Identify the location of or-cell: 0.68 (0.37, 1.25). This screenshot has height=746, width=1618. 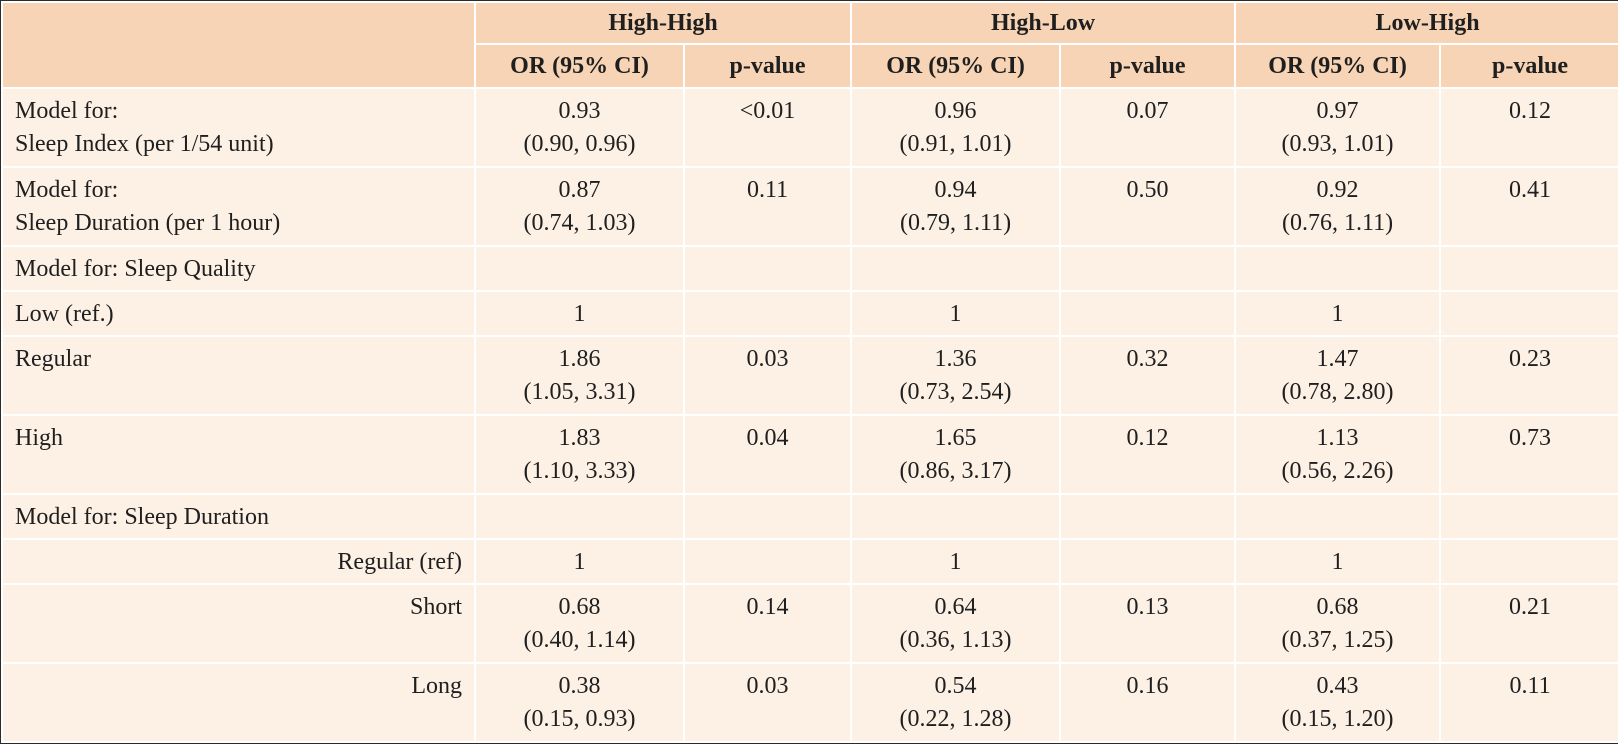
(1338, 623).